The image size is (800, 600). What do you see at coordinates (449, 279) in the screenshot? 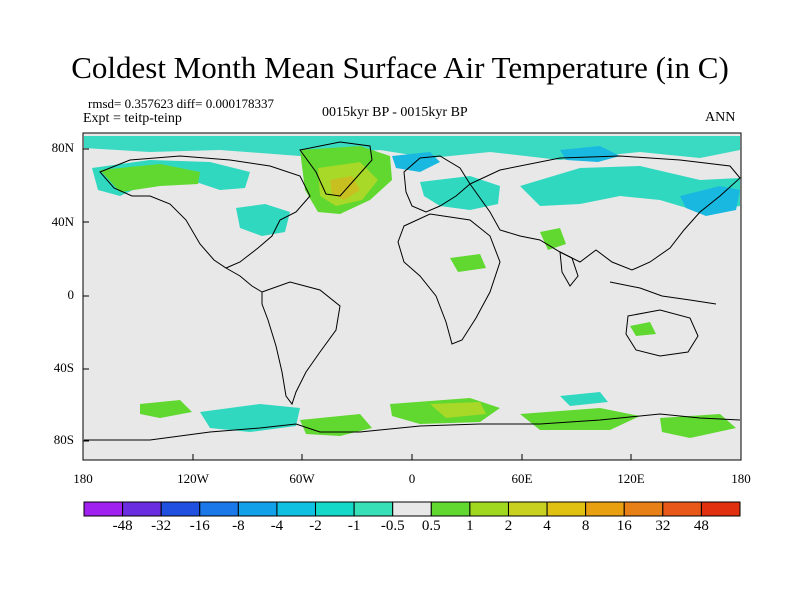
I see `africa-coast` at bounding box center [449, 279].